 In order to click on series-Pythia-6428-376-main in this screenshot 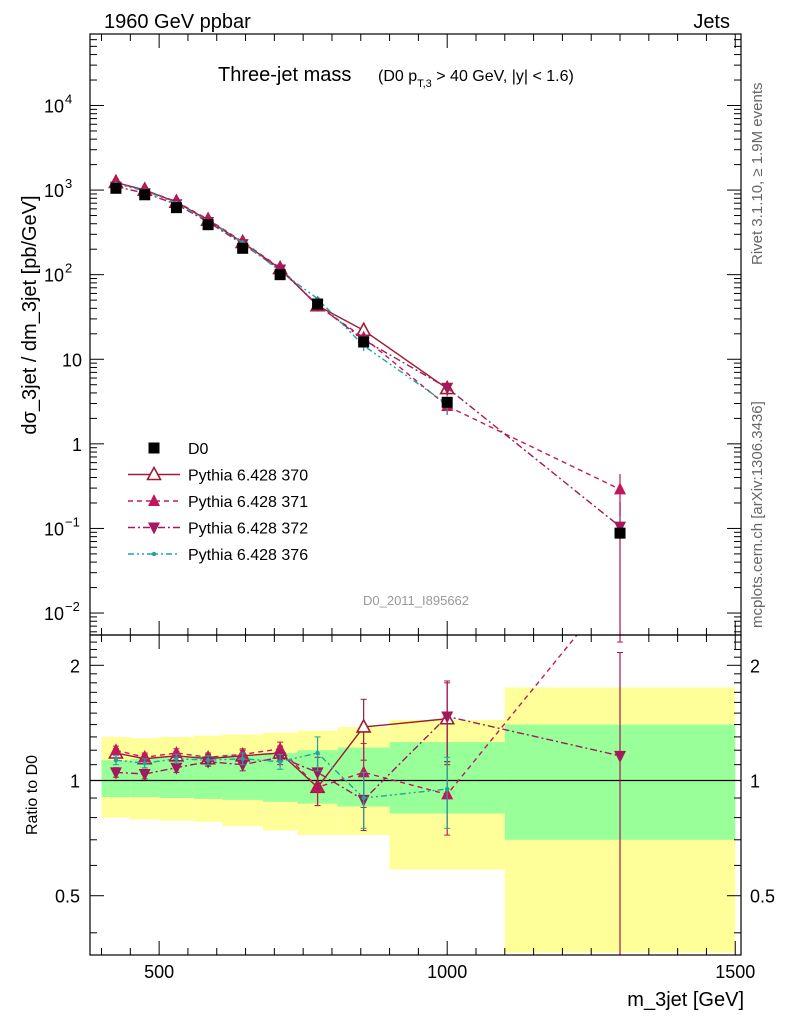, I will do `click(281, 298)`.